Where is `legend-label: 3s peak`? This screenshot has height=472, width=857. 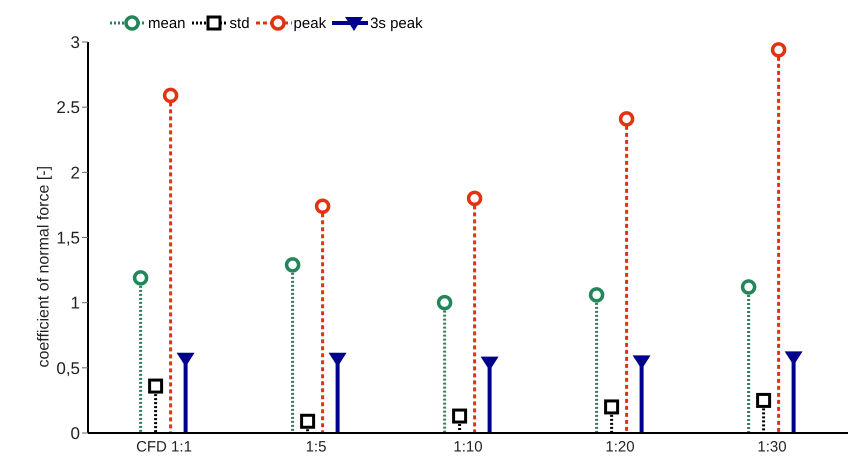 legend-label: 3s peak is located at coordinates (396, 23).